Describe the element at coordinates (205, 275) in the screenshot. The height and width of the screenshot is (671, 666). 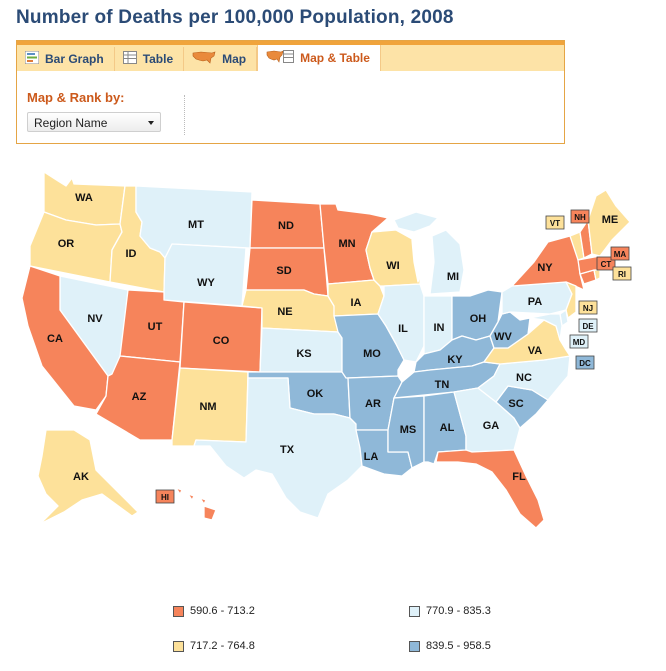
I see `state-wy` at that location.